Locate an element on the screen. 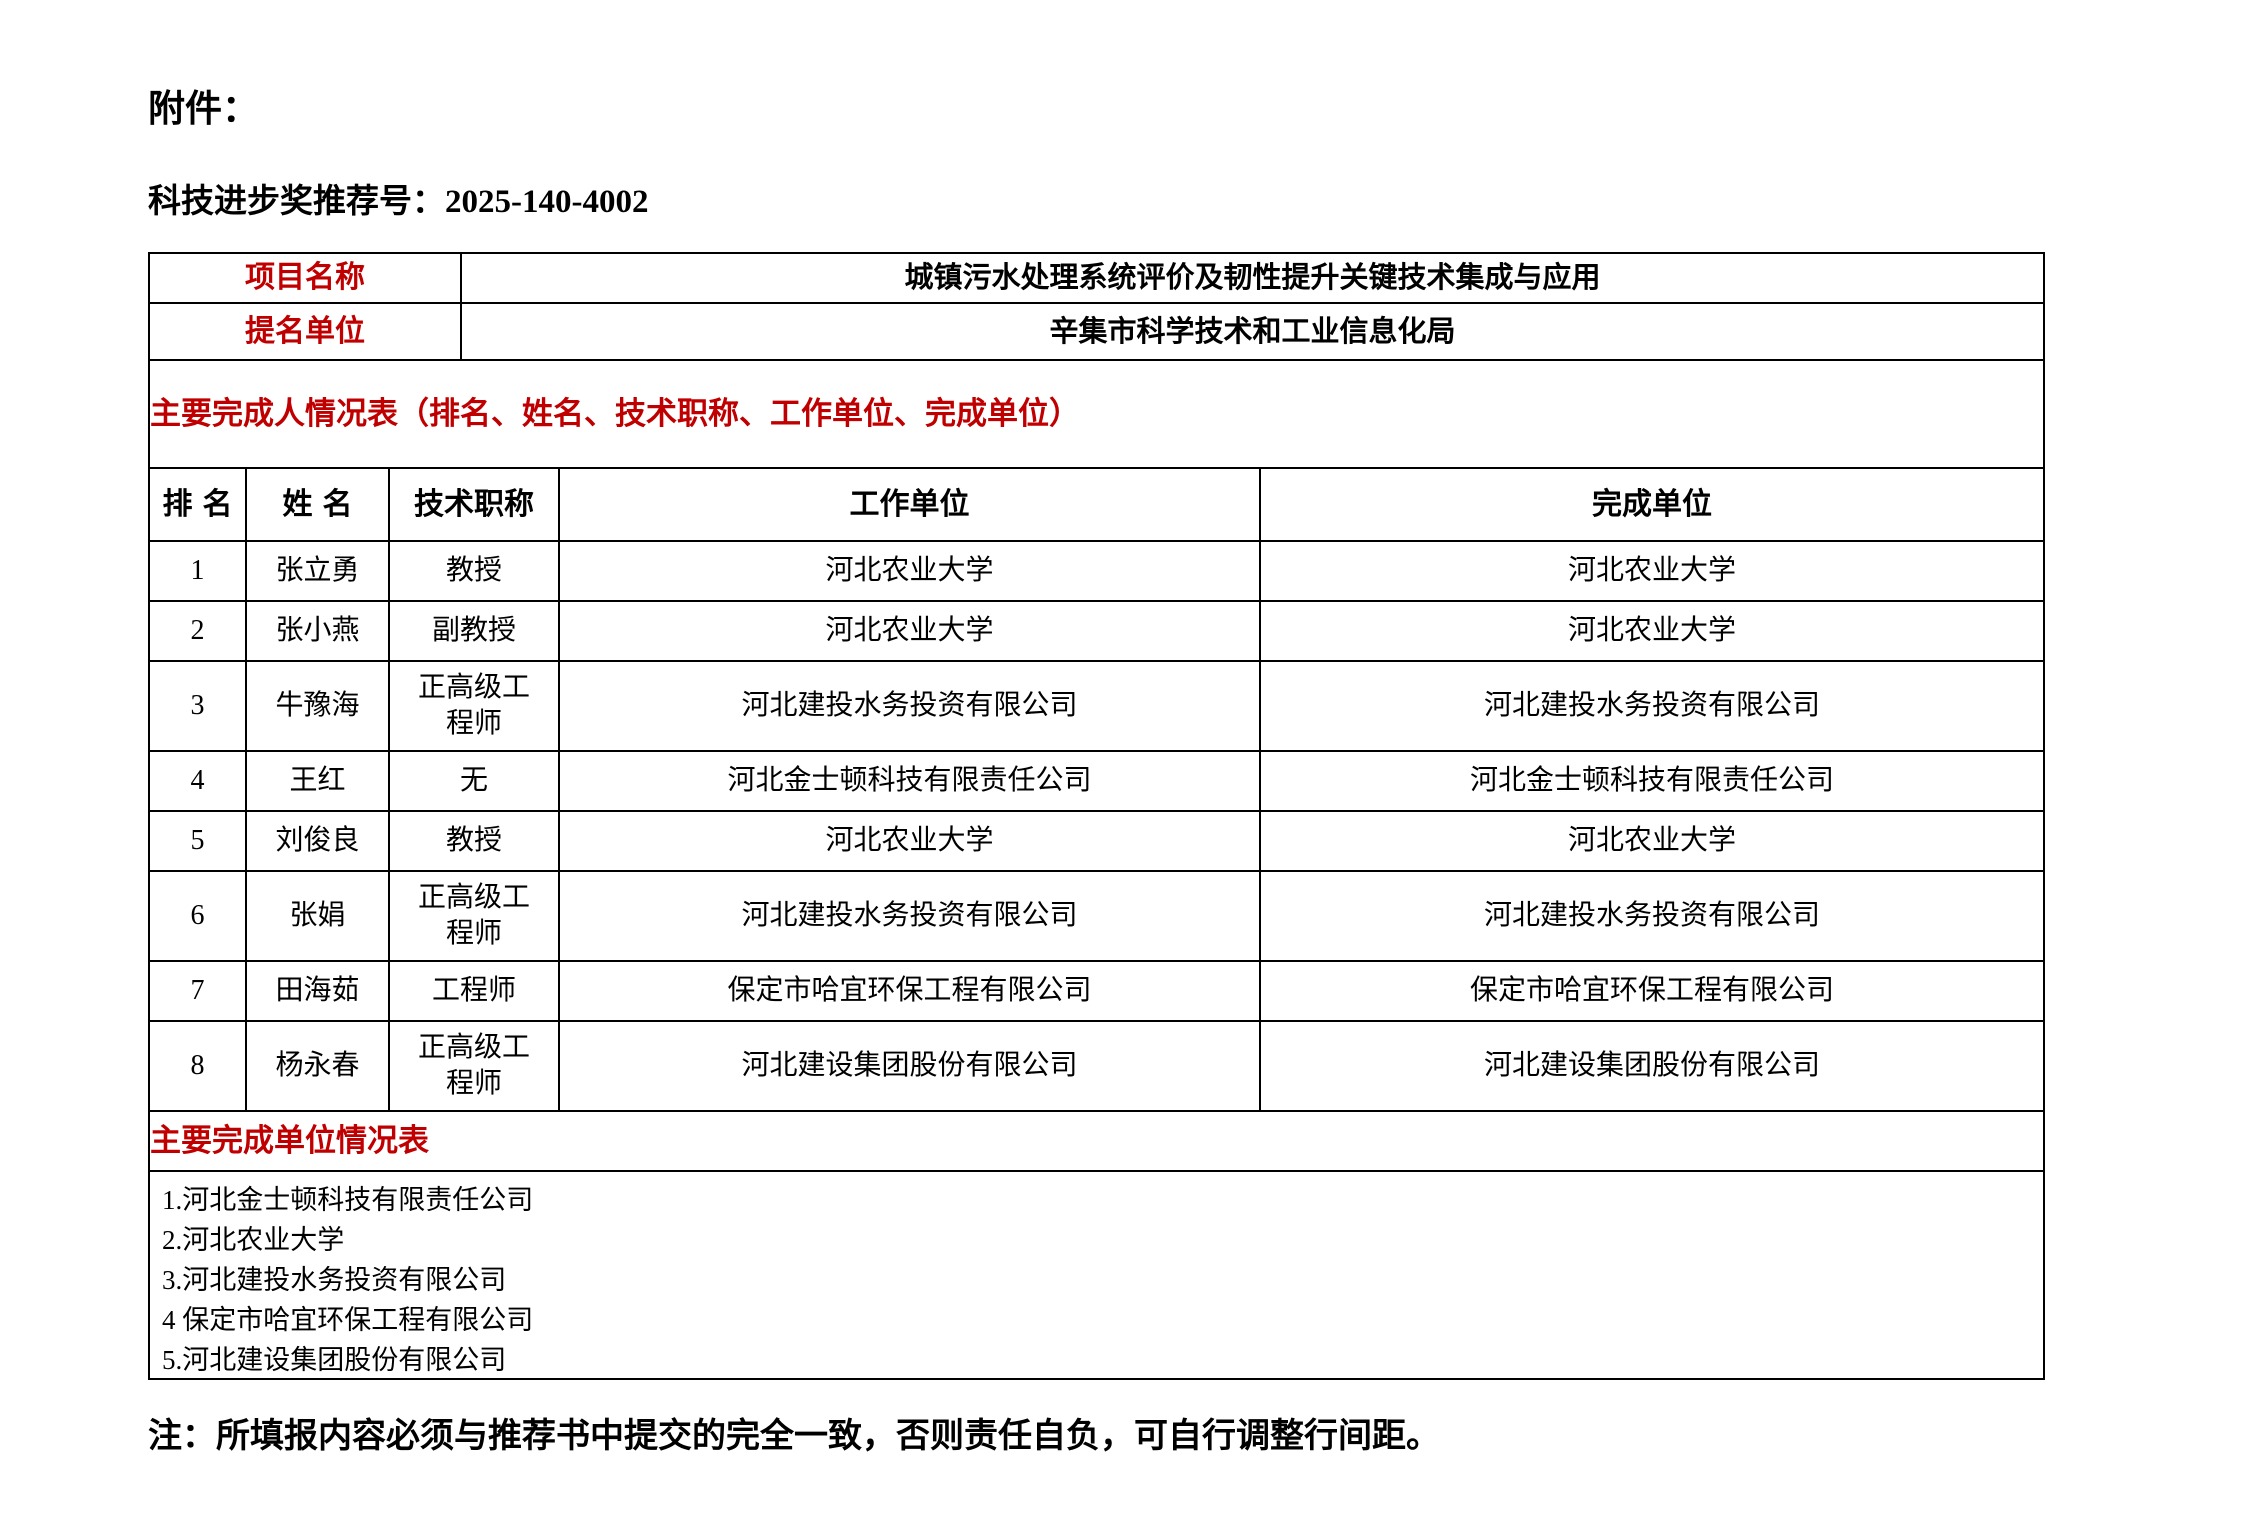  cell-rank: 1 is located at coordinates (198, 571).